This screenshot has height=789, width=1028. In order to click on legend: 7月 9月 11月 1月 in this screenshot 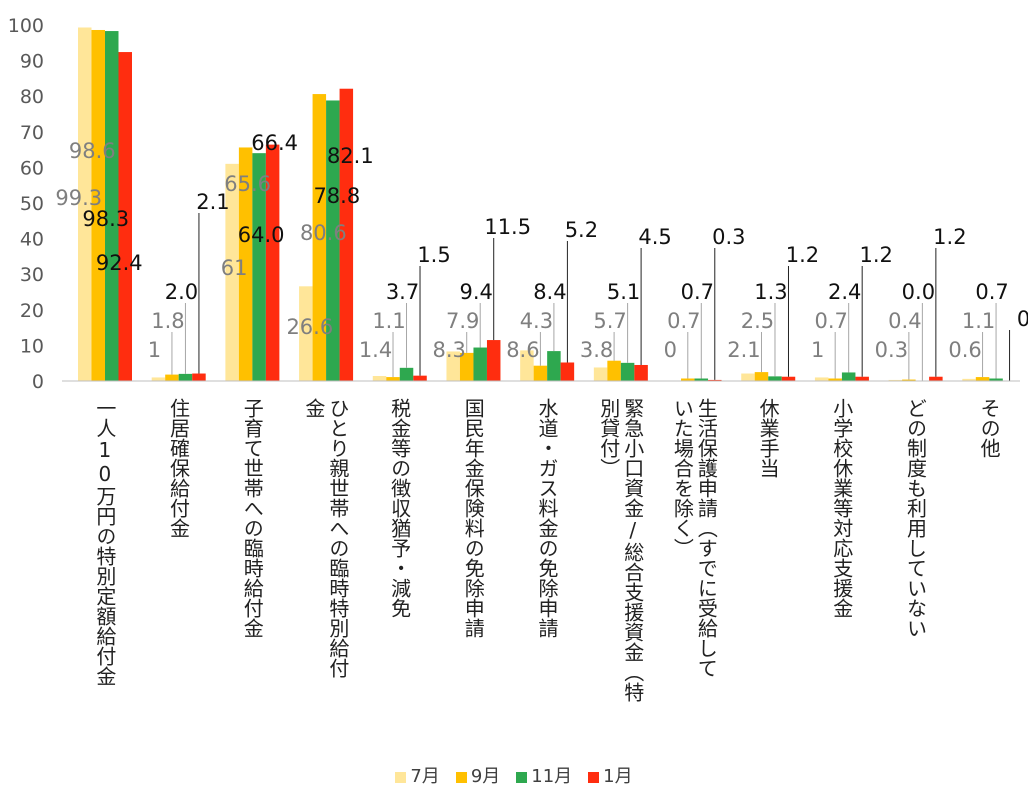, I will do `click(514, 775)`.